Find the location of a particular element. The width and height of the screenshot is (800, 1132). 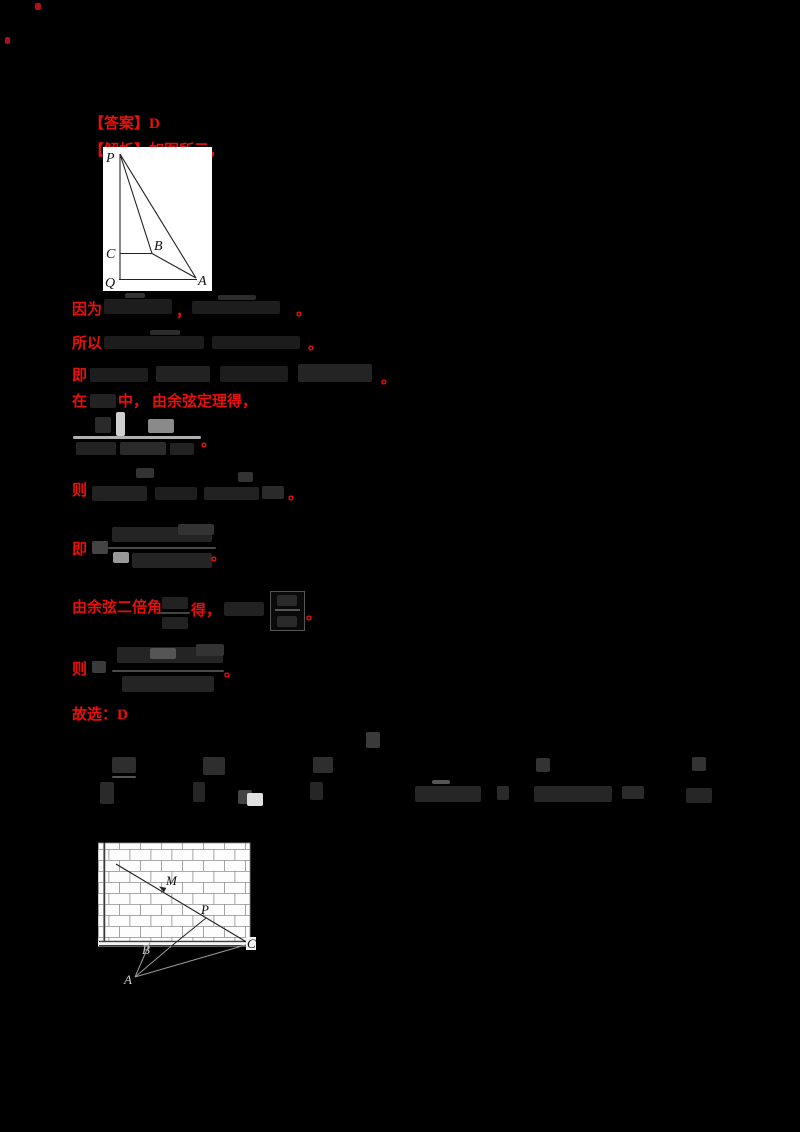

figure-brick-wall: M P C B A is located at coordinates (177, 914).